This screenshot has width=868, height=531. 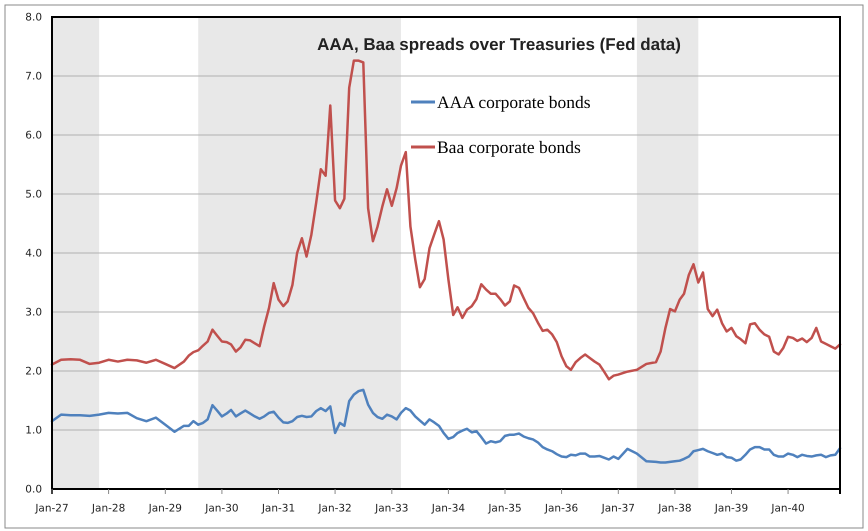 What do you see at coordinates (33, 76) in the screenshot?
I see `y-tick-label: 7.0` at bounding box center [33, 76].